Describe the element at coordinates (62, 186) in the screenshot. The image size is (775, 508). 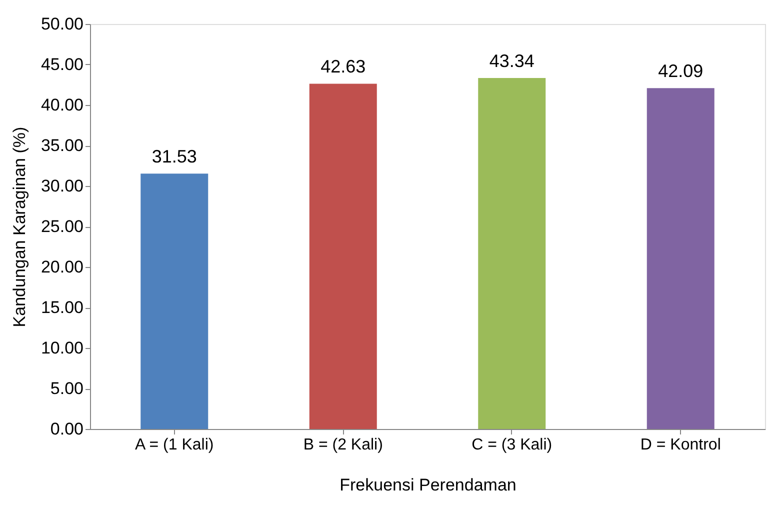
I see `y-tick-label: 30.00` at that location.